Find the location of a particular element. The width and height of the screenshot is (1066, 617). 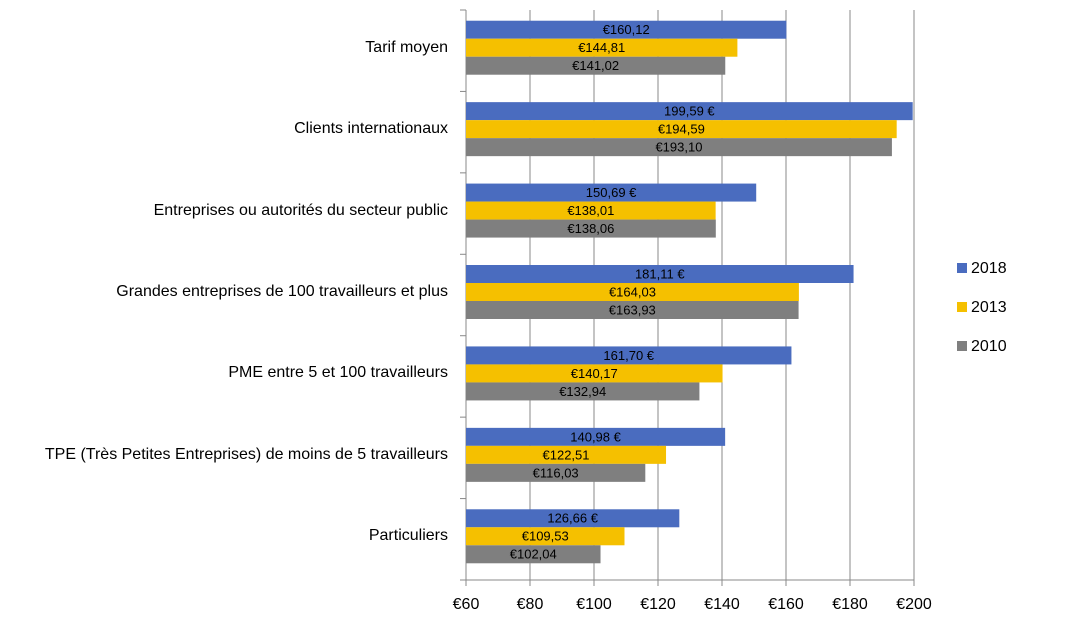

value-label: 181,11 € is located at coordinates (660, 273).